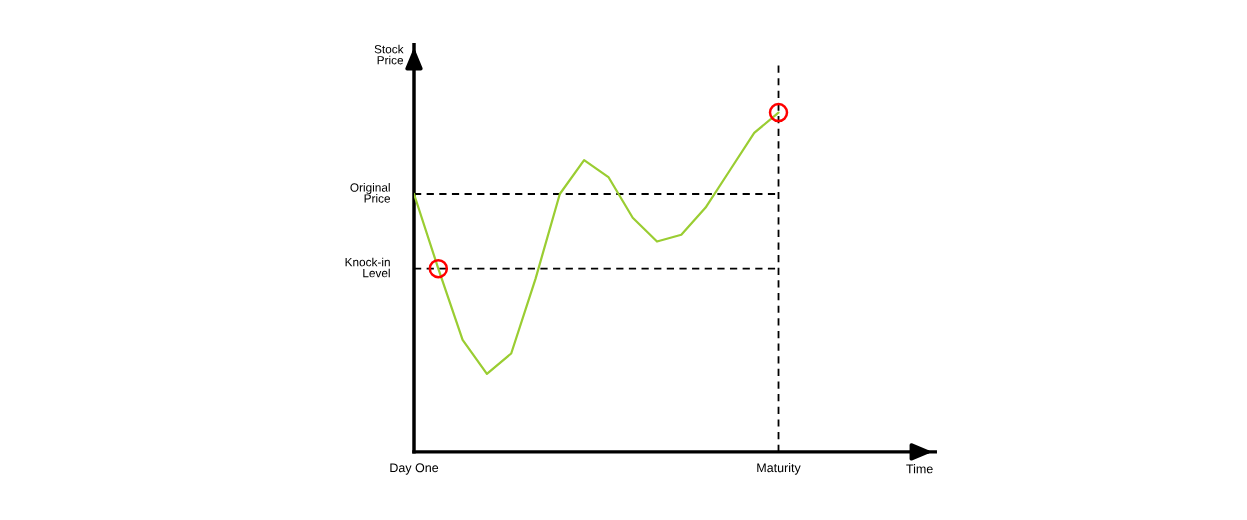 The width and height of the screenshot is (1247, 520). I want to click on x-tick-label: Maturity, so click(779, 468).